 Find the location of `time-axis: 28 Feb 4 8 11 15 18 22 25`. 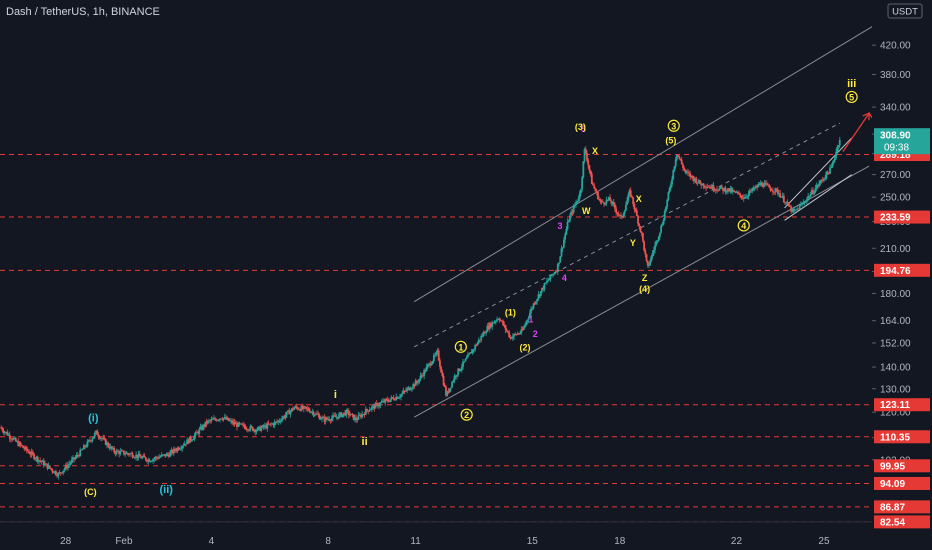

time-axis: 28 Feb 4 8 11 15 18 22 25 is located at coordinates (436, 535).